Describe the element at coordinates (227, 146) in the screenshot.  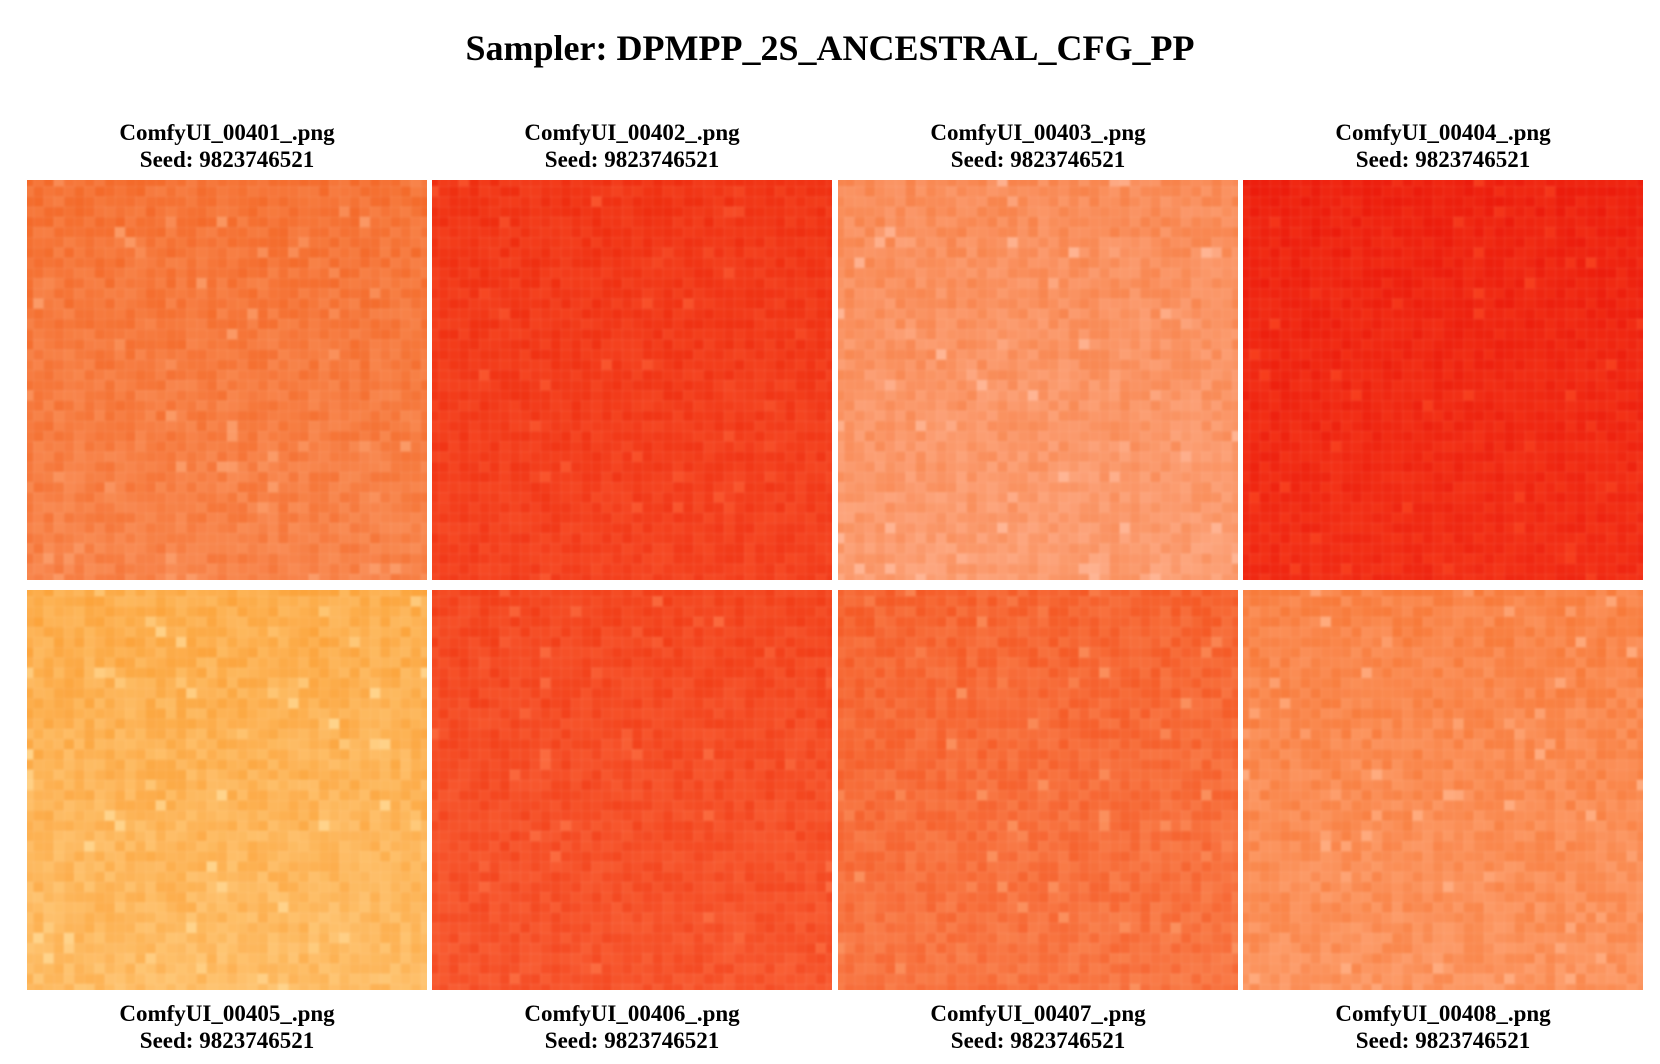
I see `image-caption: ComfyUI_00401_.png Seed: 9823746521` at that location.